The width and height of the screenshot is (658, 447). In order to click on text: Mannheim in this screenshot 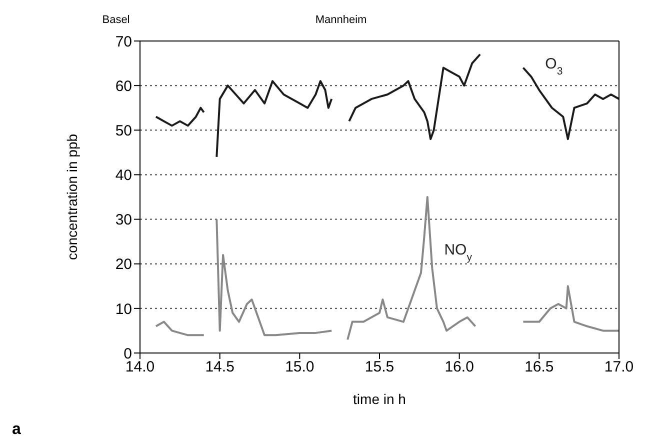, I will do `click(341, 20)`.